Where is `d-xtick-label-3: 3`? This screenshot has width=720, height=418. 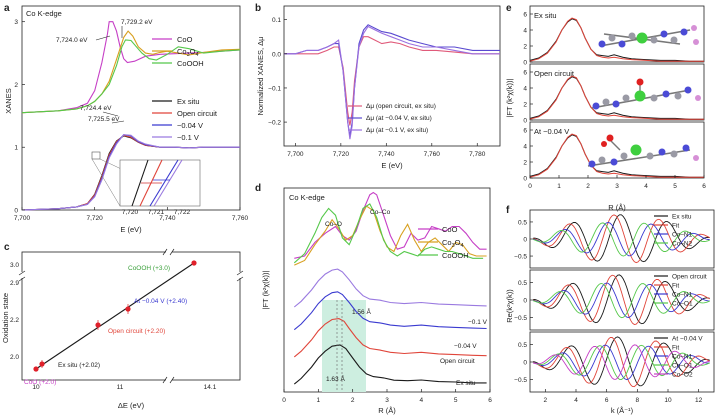
d-xtick-label-3: 3 is located at coordinates (387, 400).